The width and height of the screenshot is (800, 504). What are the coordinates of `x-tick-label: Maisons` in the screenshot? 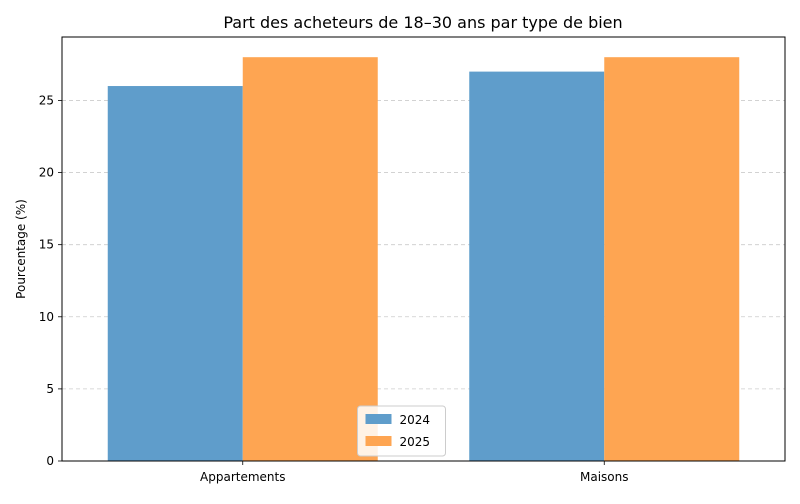 It's located at (604, 477).